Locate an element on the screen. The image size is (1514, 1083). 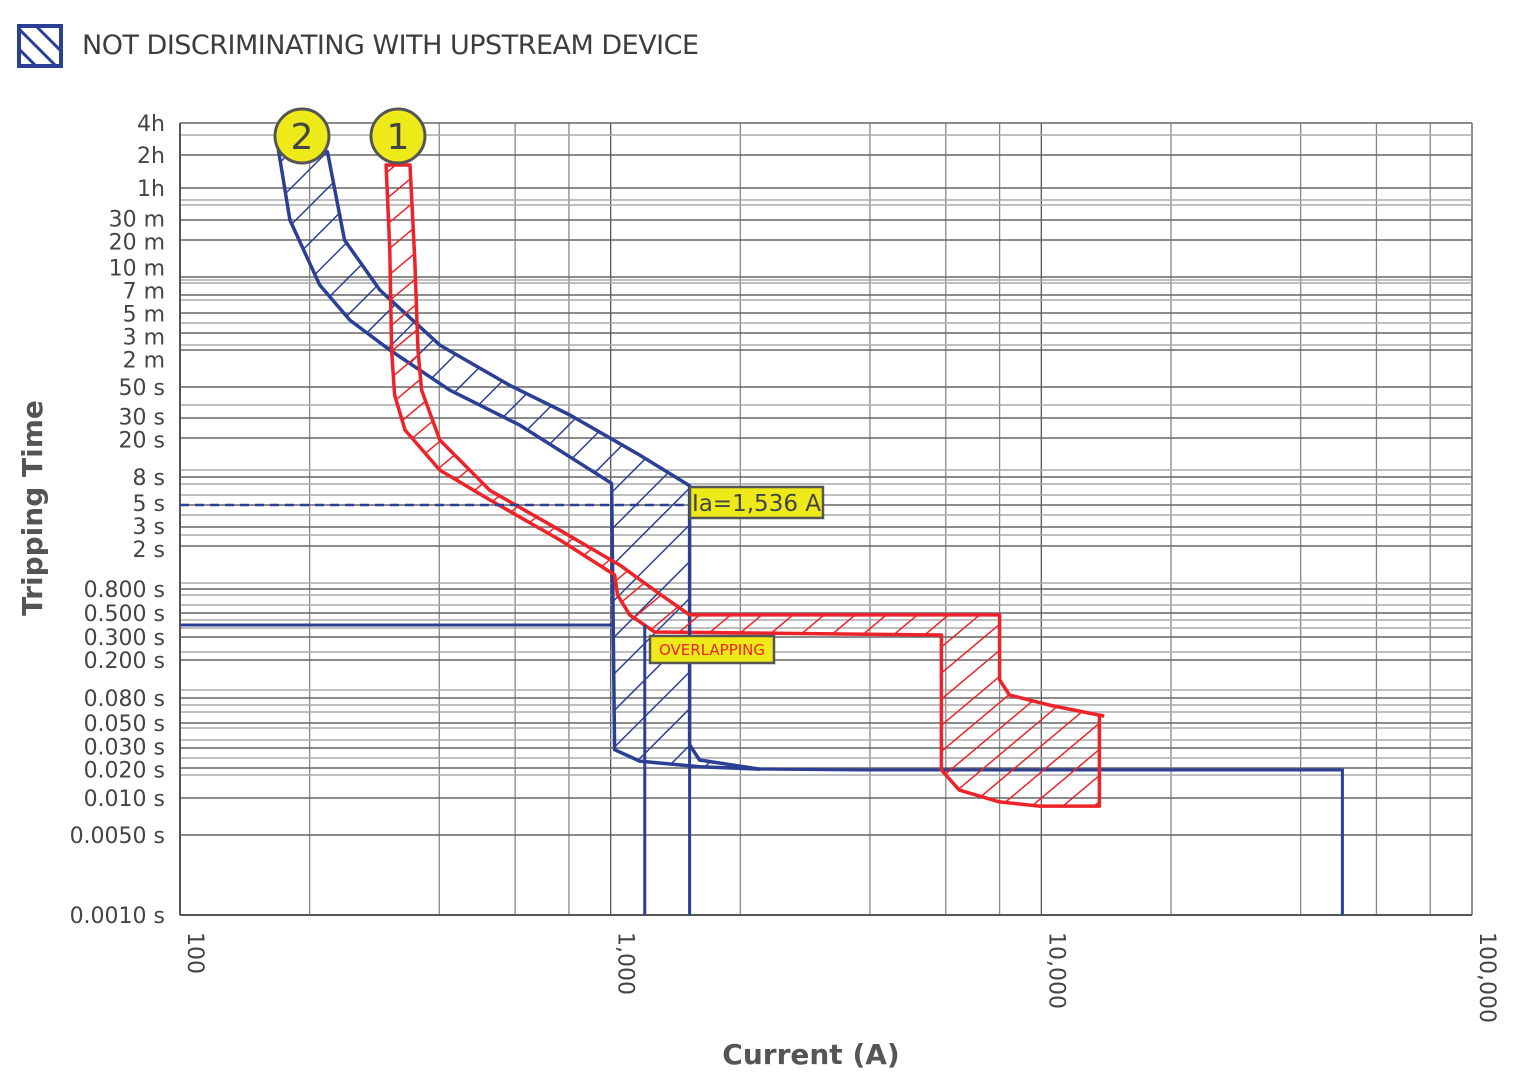
y-tick-label: 50 s is located at coordinates (142, 388).